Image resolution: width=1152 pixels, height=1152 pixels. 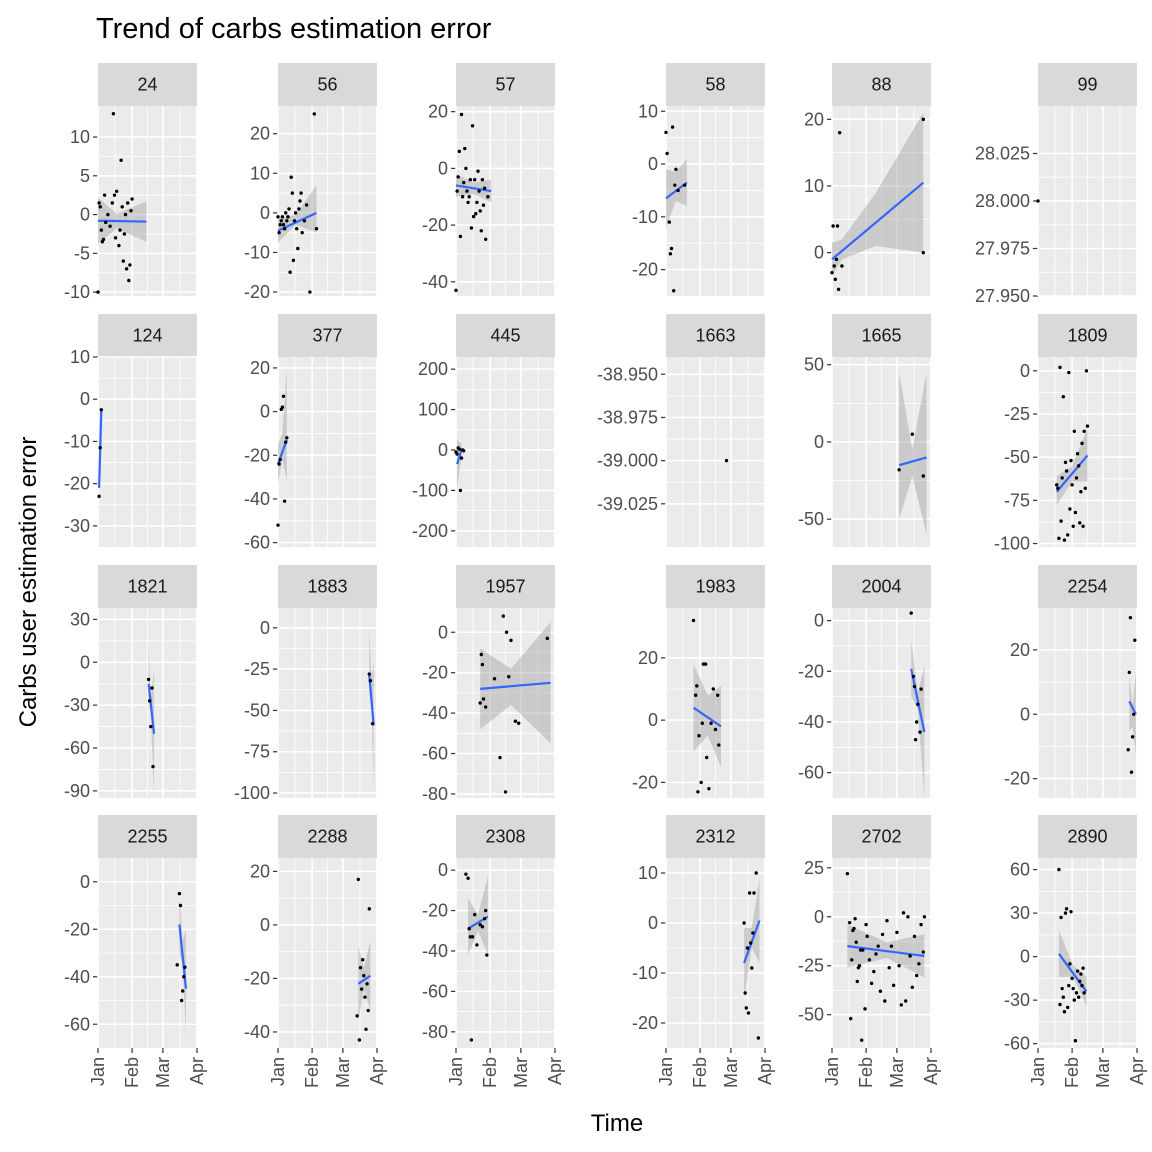 I want to click on y-tick-label: 27.950, so click(x=1002, y=296).